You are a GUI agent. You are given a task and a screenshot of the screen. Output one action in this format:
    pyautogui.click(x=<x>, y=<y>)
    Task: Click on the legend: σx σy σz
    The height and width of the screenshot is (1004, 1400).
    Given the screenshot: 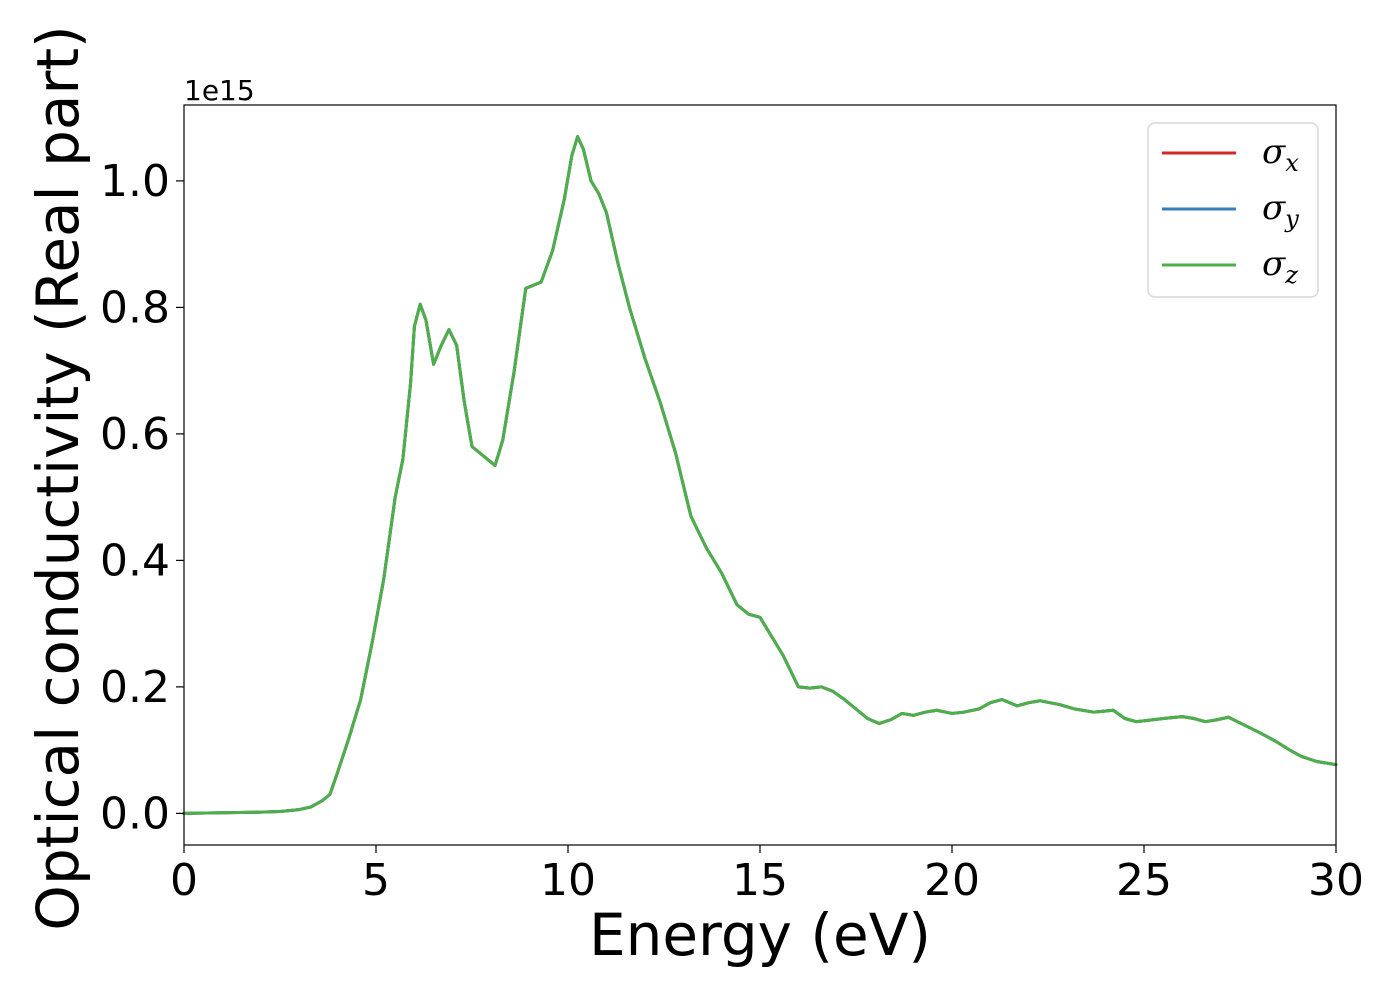 What is the action you would take?
    pyautogui.click(x=1233, y=210)
    